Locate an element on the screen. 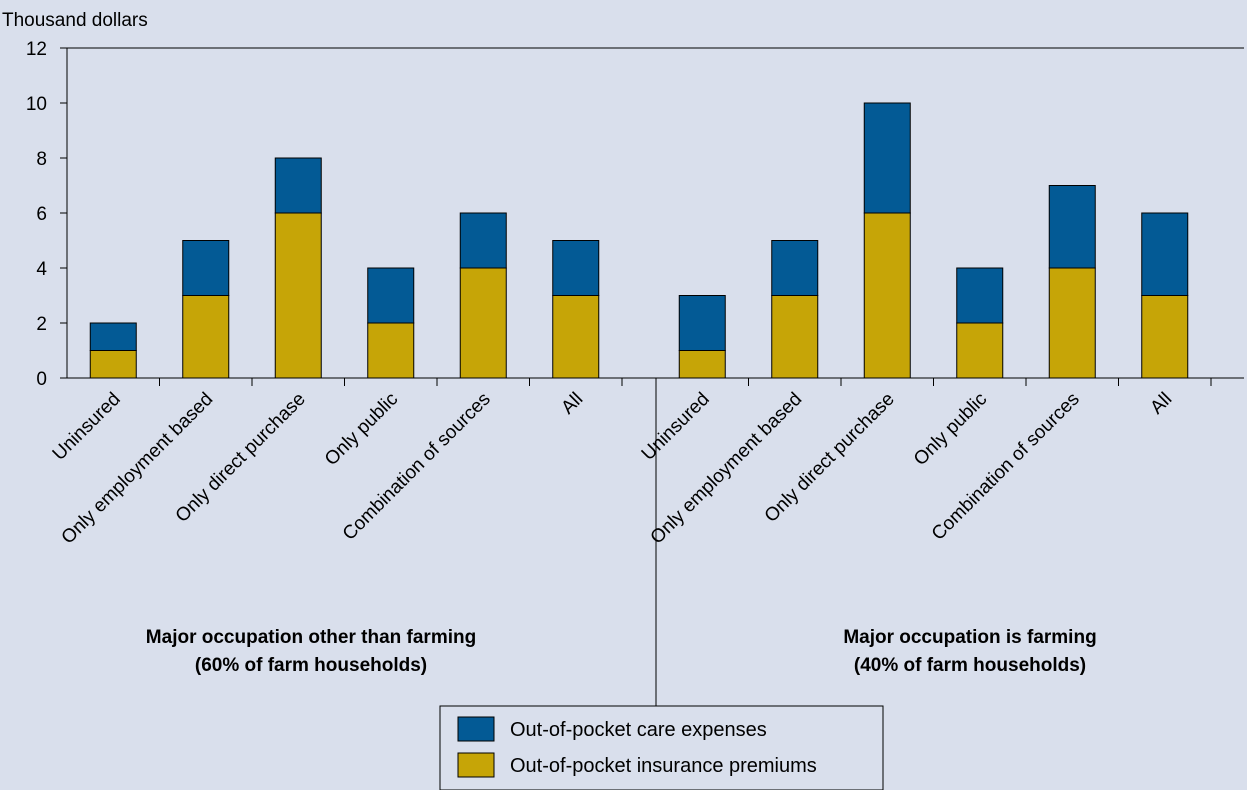  group-title-line2: (60% of farm households) is located at coordinates (311, 665).